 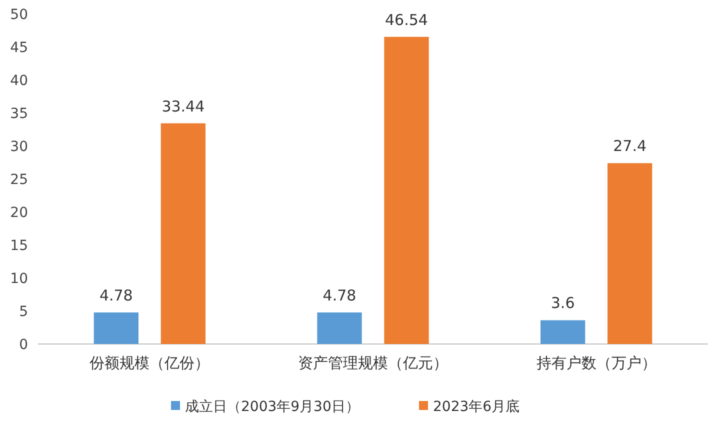 I want to click on y-tick-label: 35, so click(x=19, y=114).